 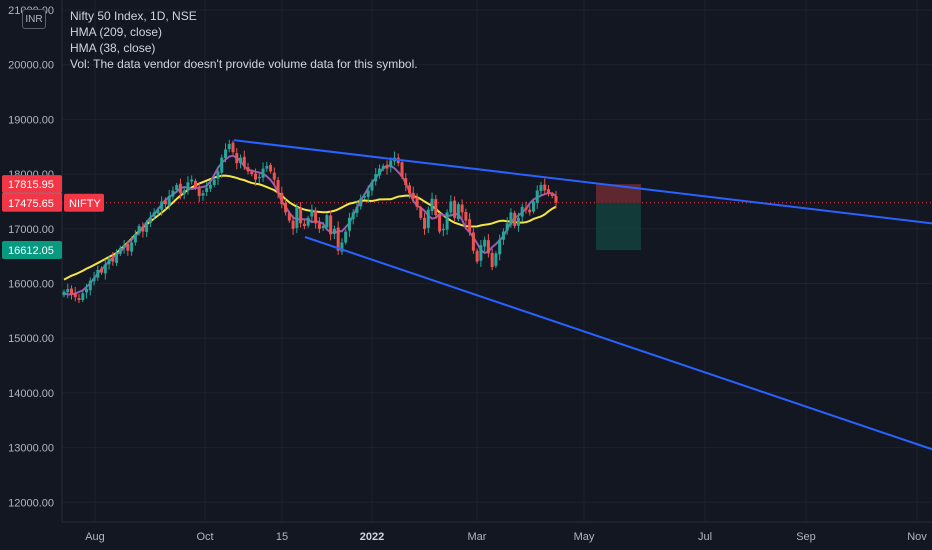 I want to click on y-tick-label: 17000.00, so click(x=31, y=230).